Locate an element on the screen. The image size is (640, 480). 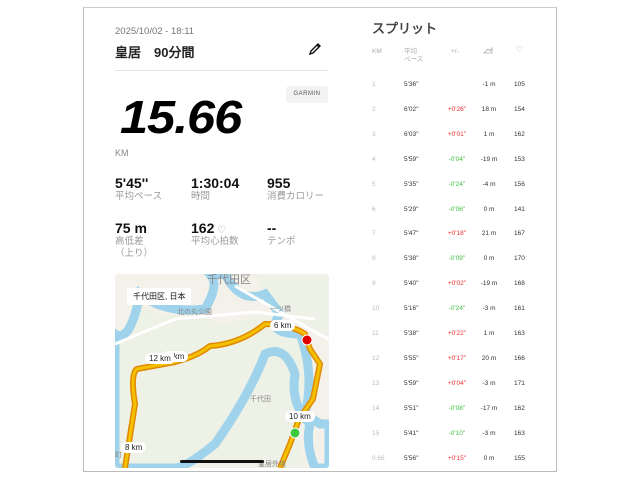
distance-unit: KM is located at coordinates (122, 153).